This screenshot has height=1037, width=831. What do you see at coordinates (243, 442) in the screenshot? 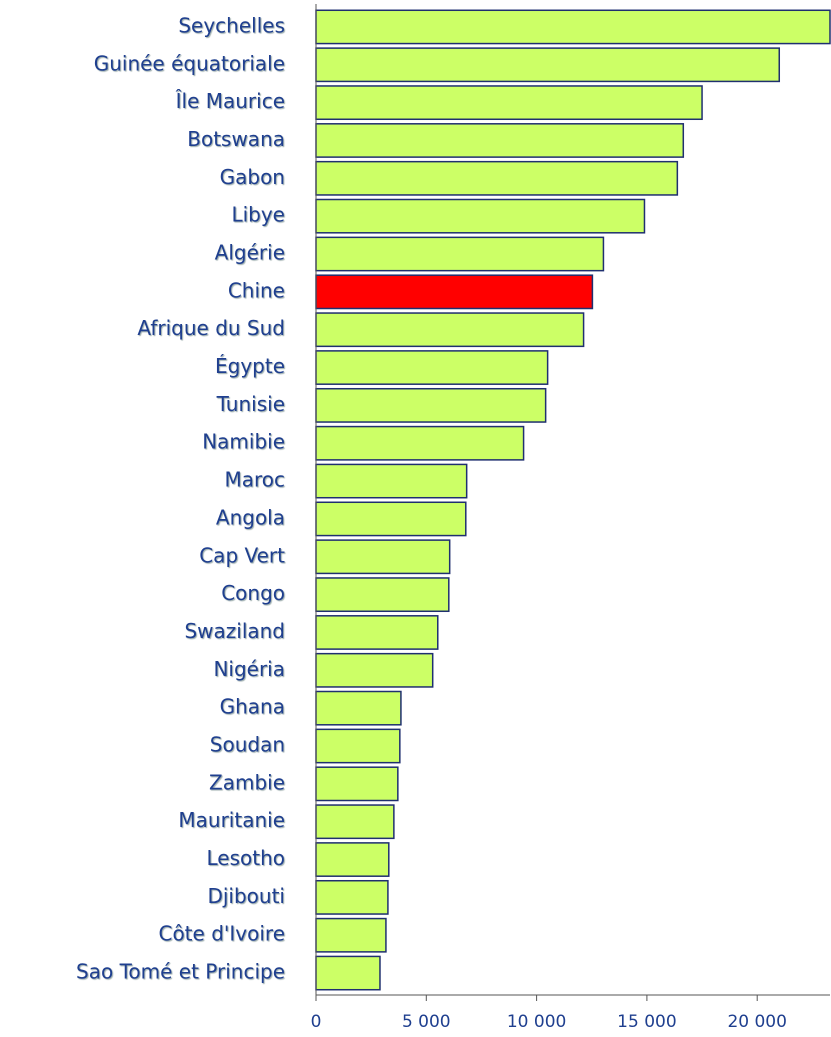
I see `y-tick-label: Namibie` at bounding box center [243, 442].